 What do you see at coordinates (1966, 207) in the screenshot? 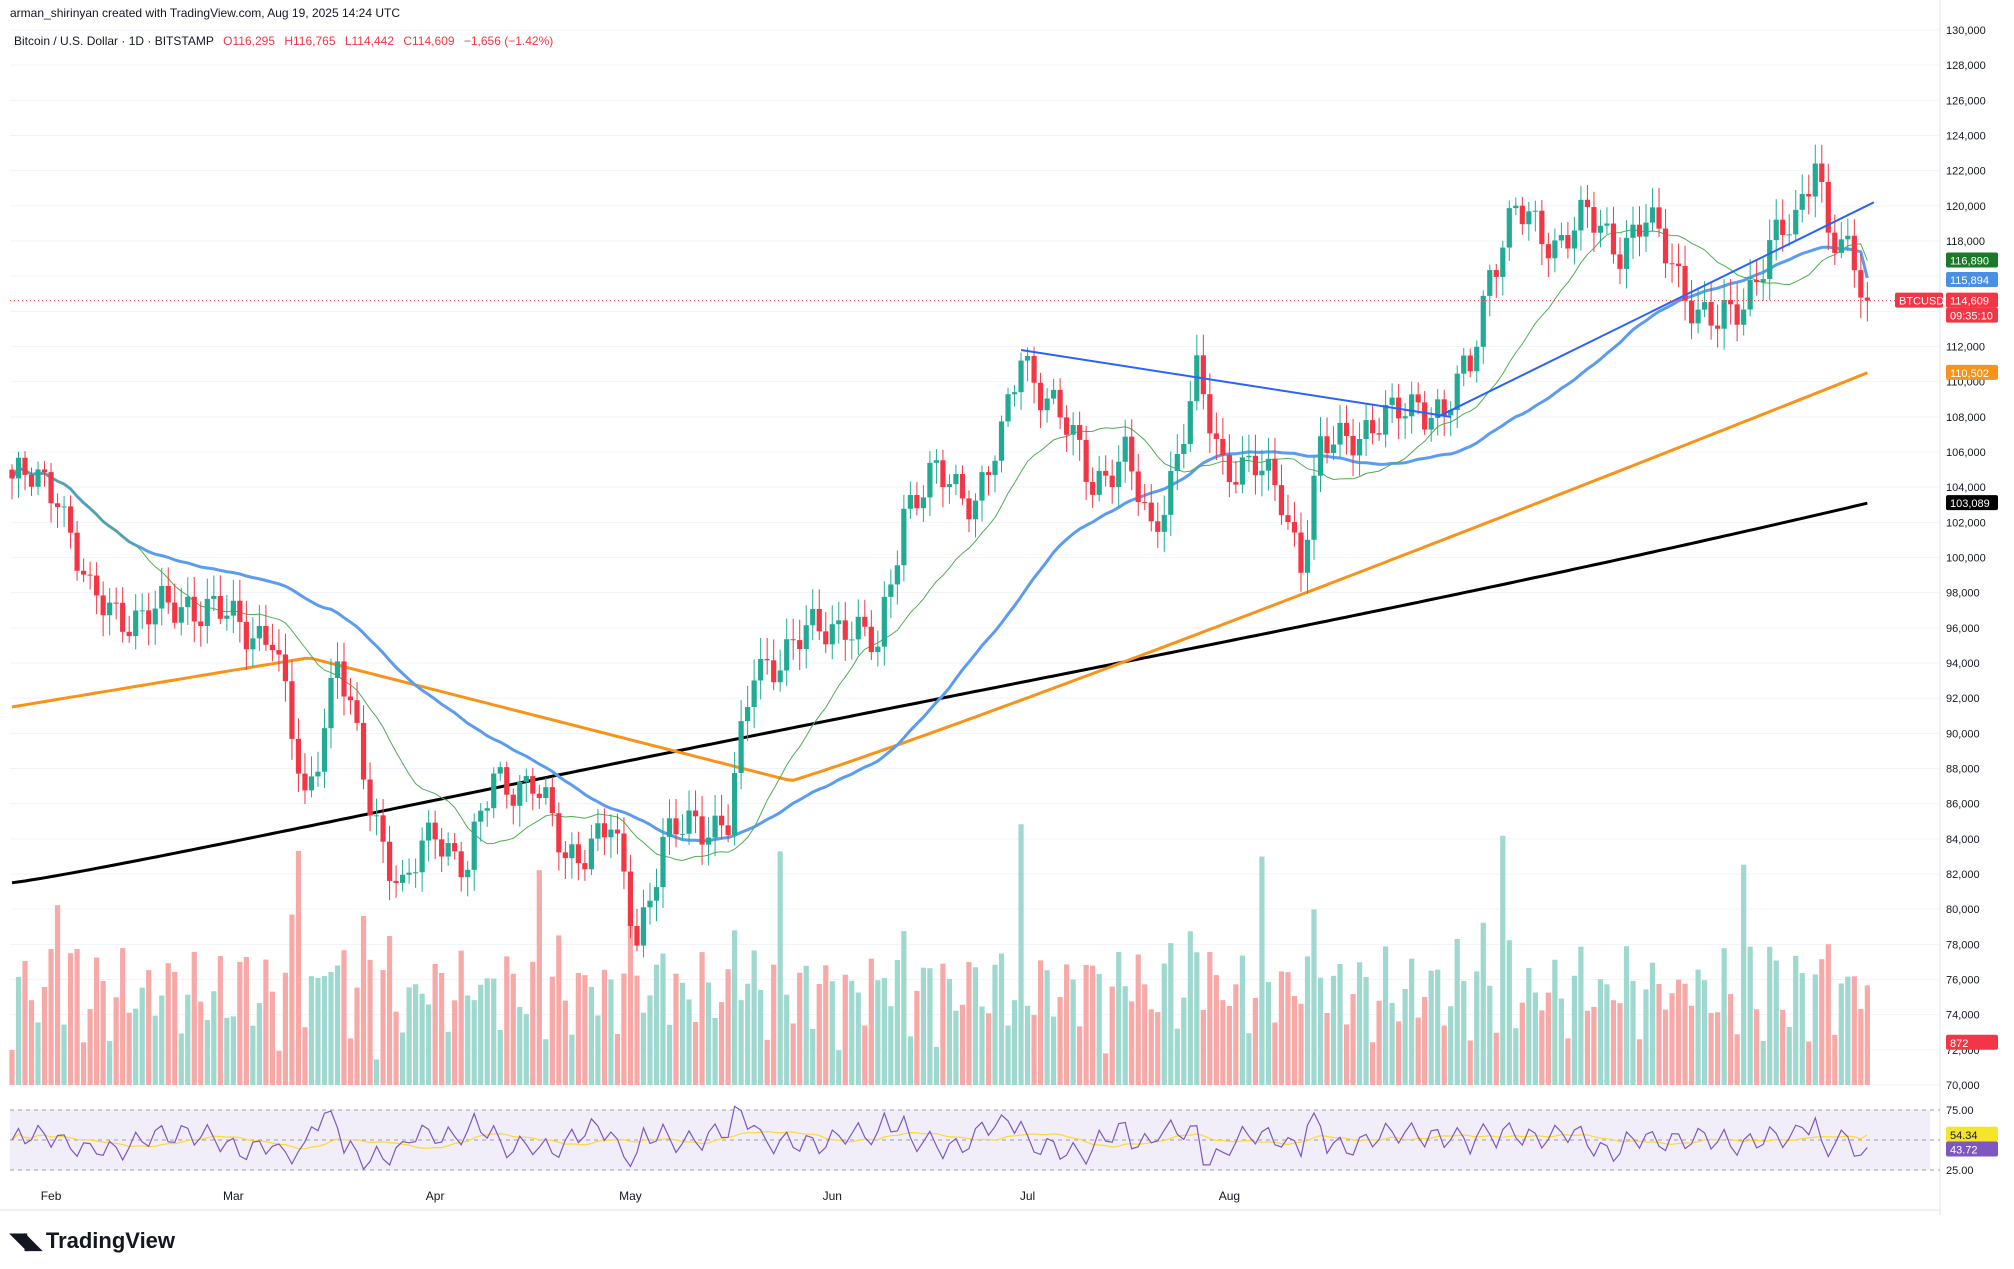
I see `price-tick-label: 120,000` at bounding box center [1966, 207].